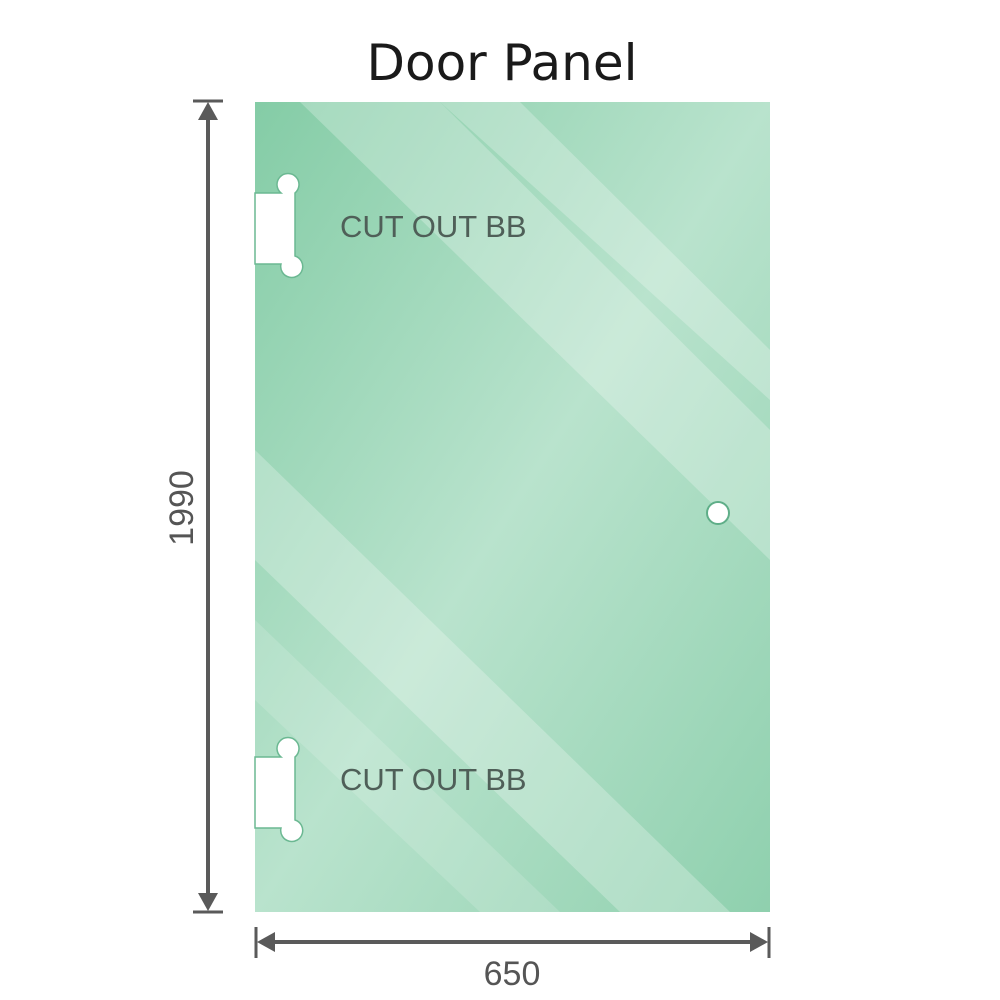  Describe the element at coordinates (433, 226) in the screenshot. I see `cutout-label-top: CUT OUT BB` at that location.